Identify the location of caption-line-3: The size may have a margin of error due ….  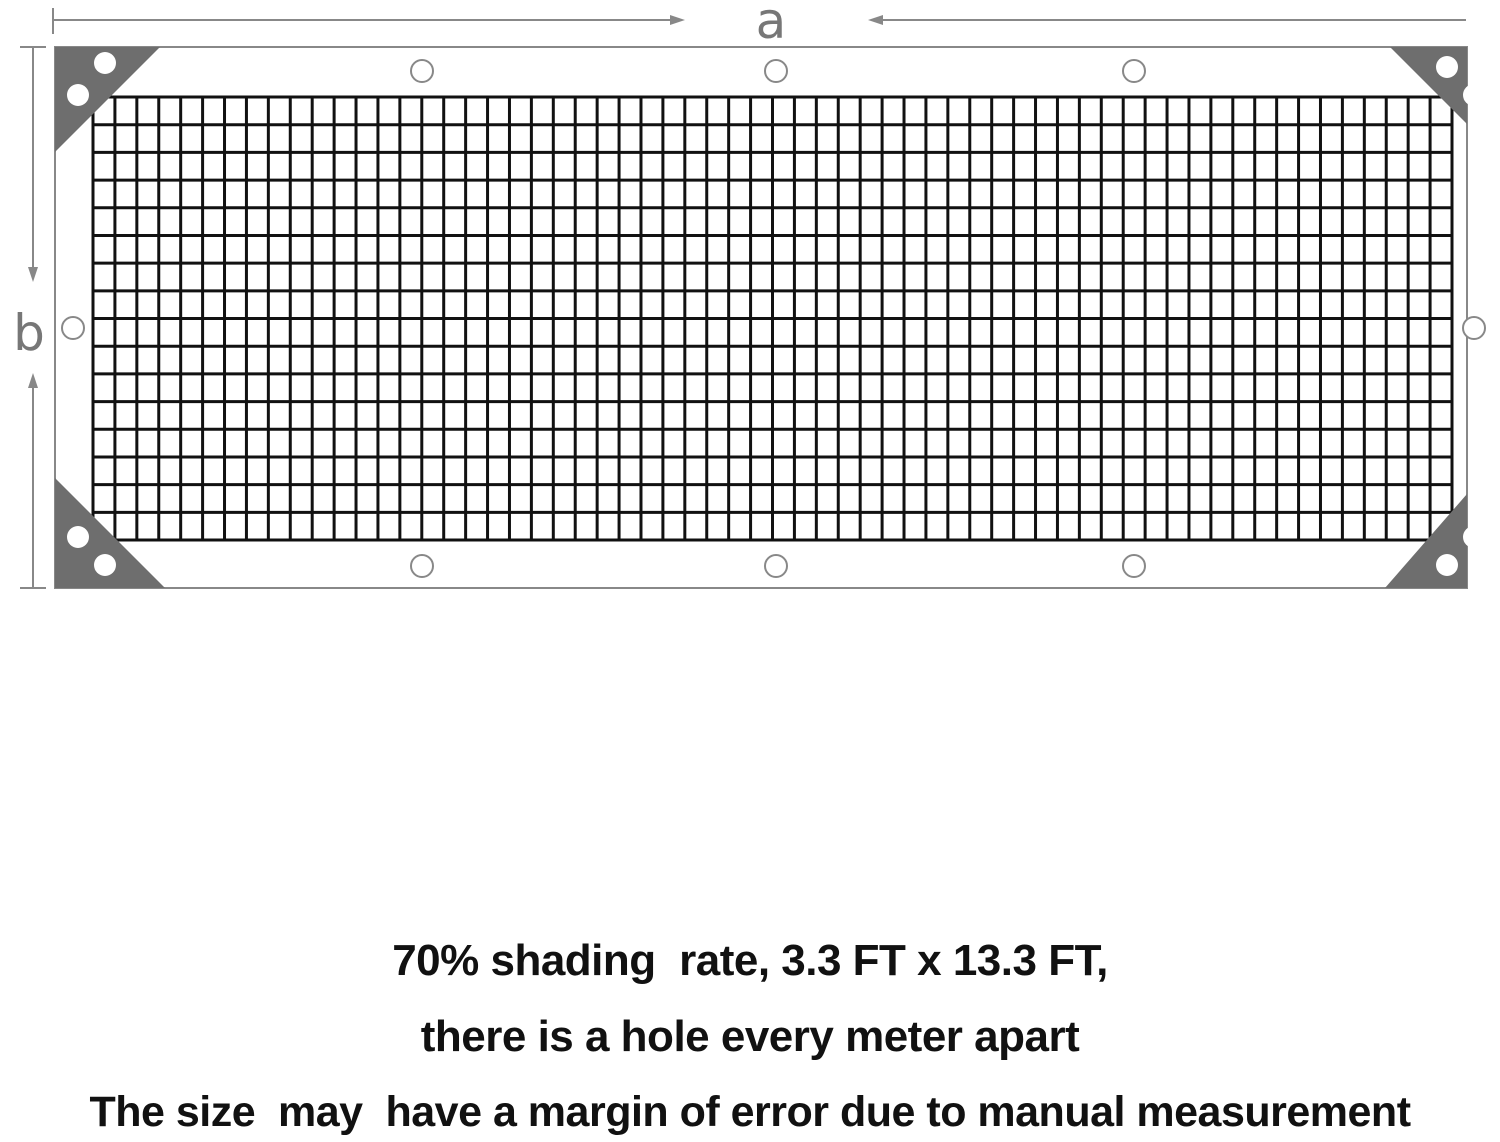
(750, 1112).